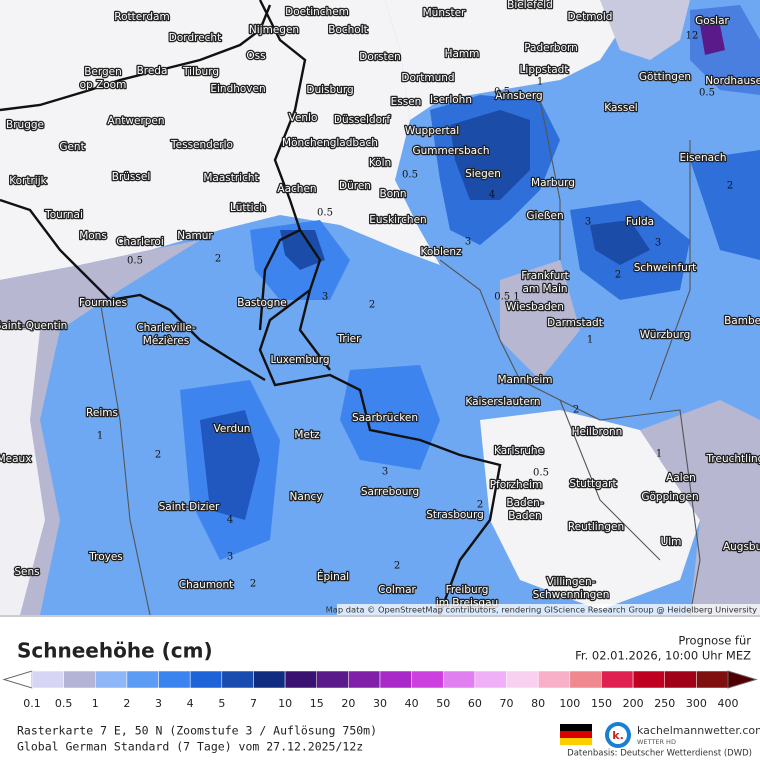  Describe the element at coordinates (659, 754) in the screenshot. I see `data-source: Datenbasis: Deutscher Wetterdienst (DWD)` at that location.